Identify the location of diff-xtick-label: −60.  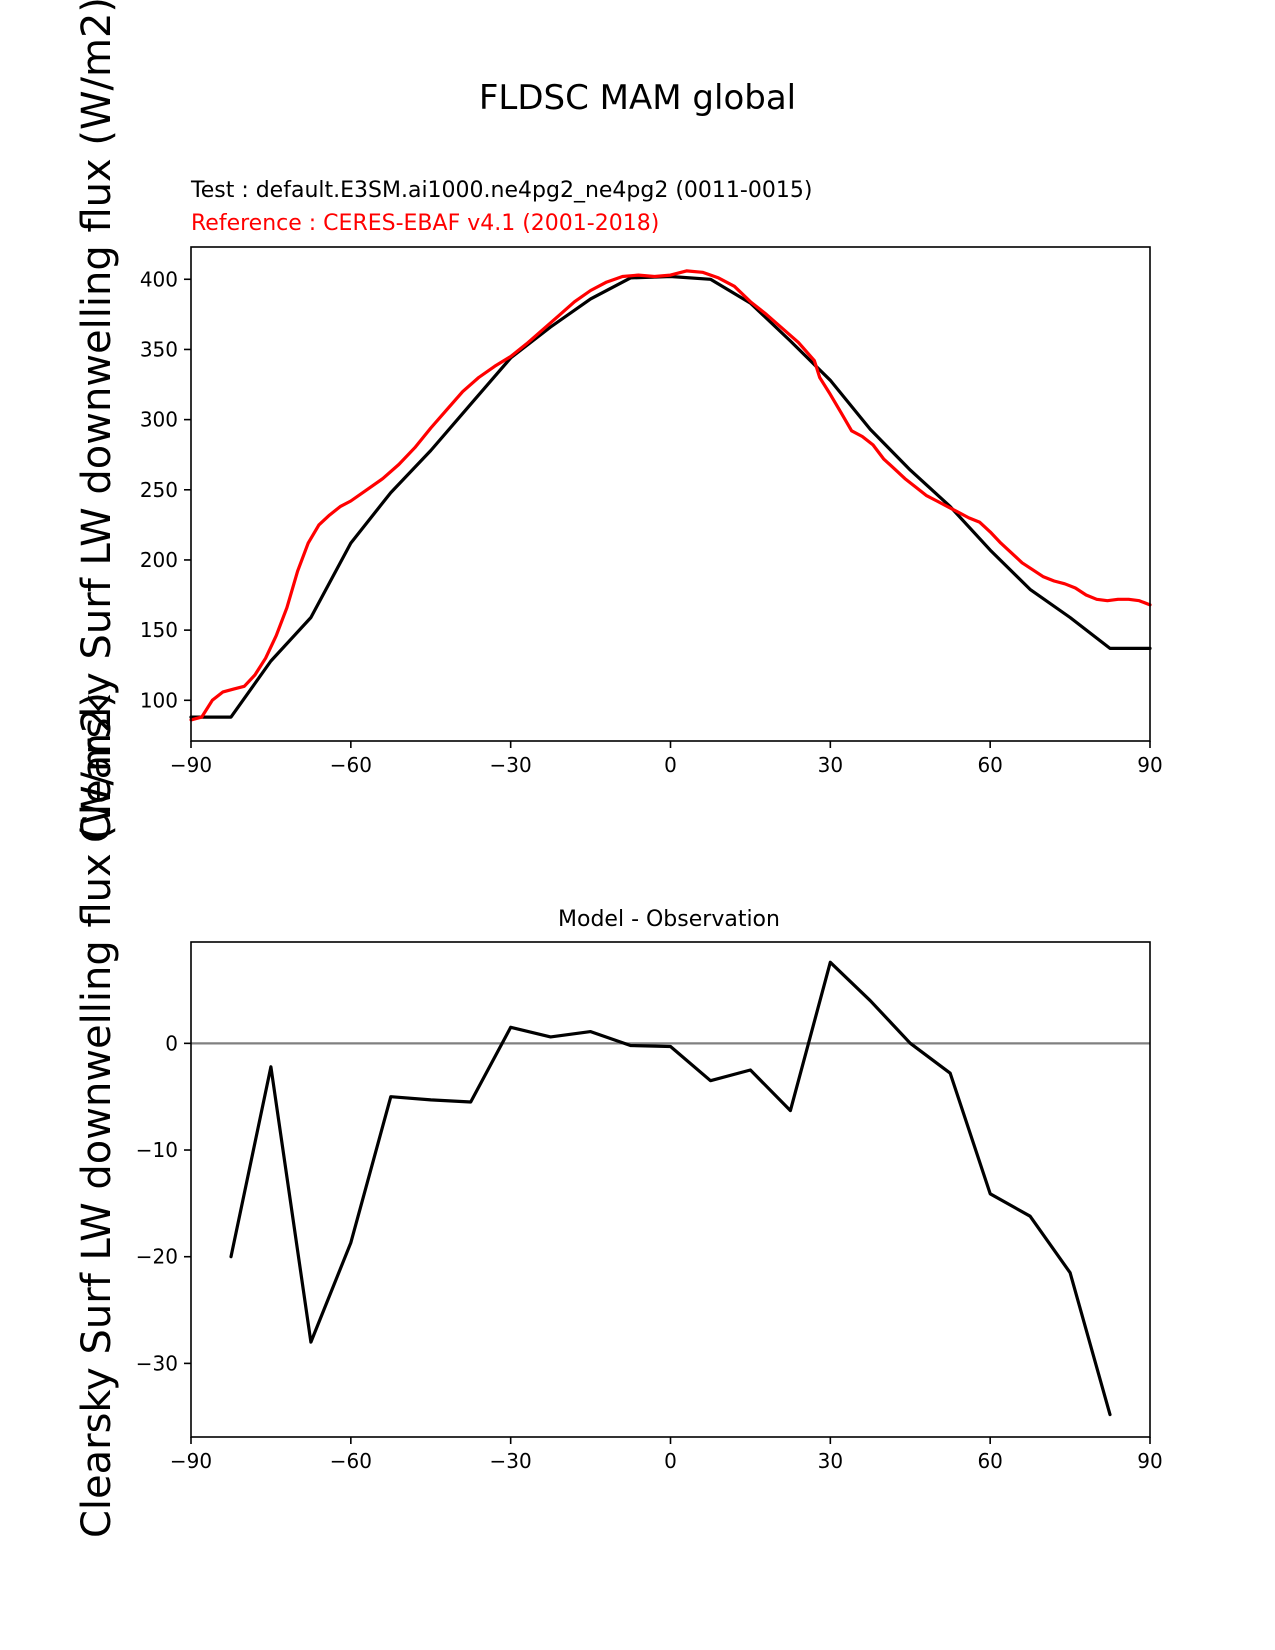
(351, 1461).